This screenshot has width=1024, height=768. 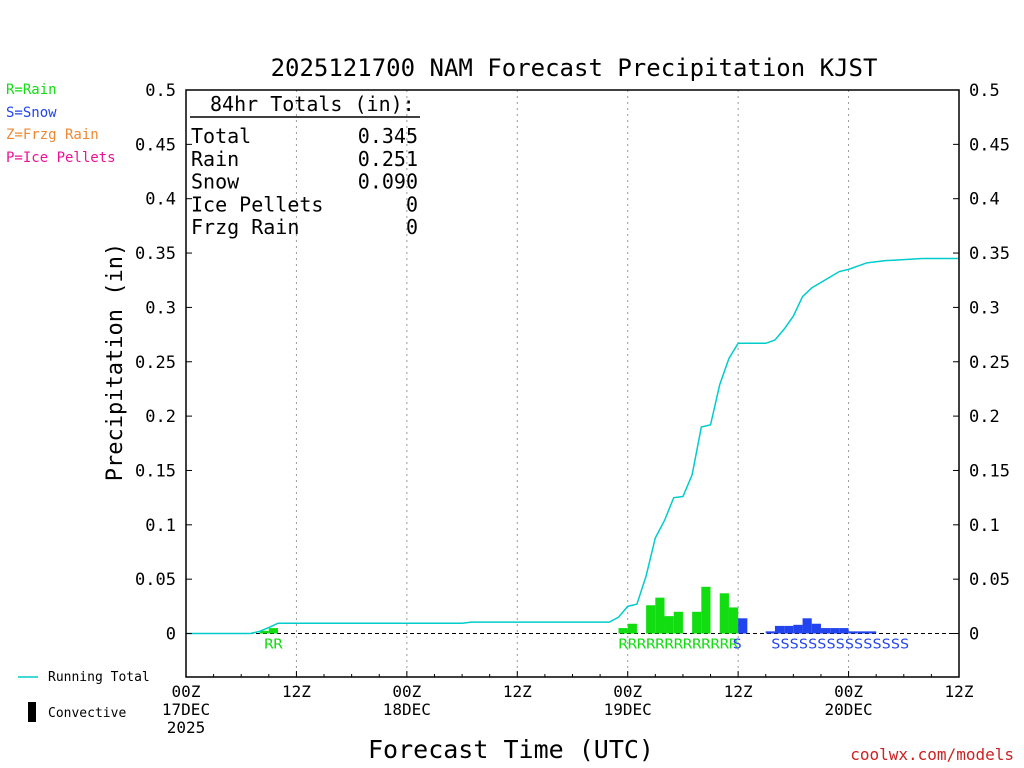 What do you see at coordinates (215, 182) in the screenshot?
I see `totals-label-2: Snow` at bounding box center [215, 182].